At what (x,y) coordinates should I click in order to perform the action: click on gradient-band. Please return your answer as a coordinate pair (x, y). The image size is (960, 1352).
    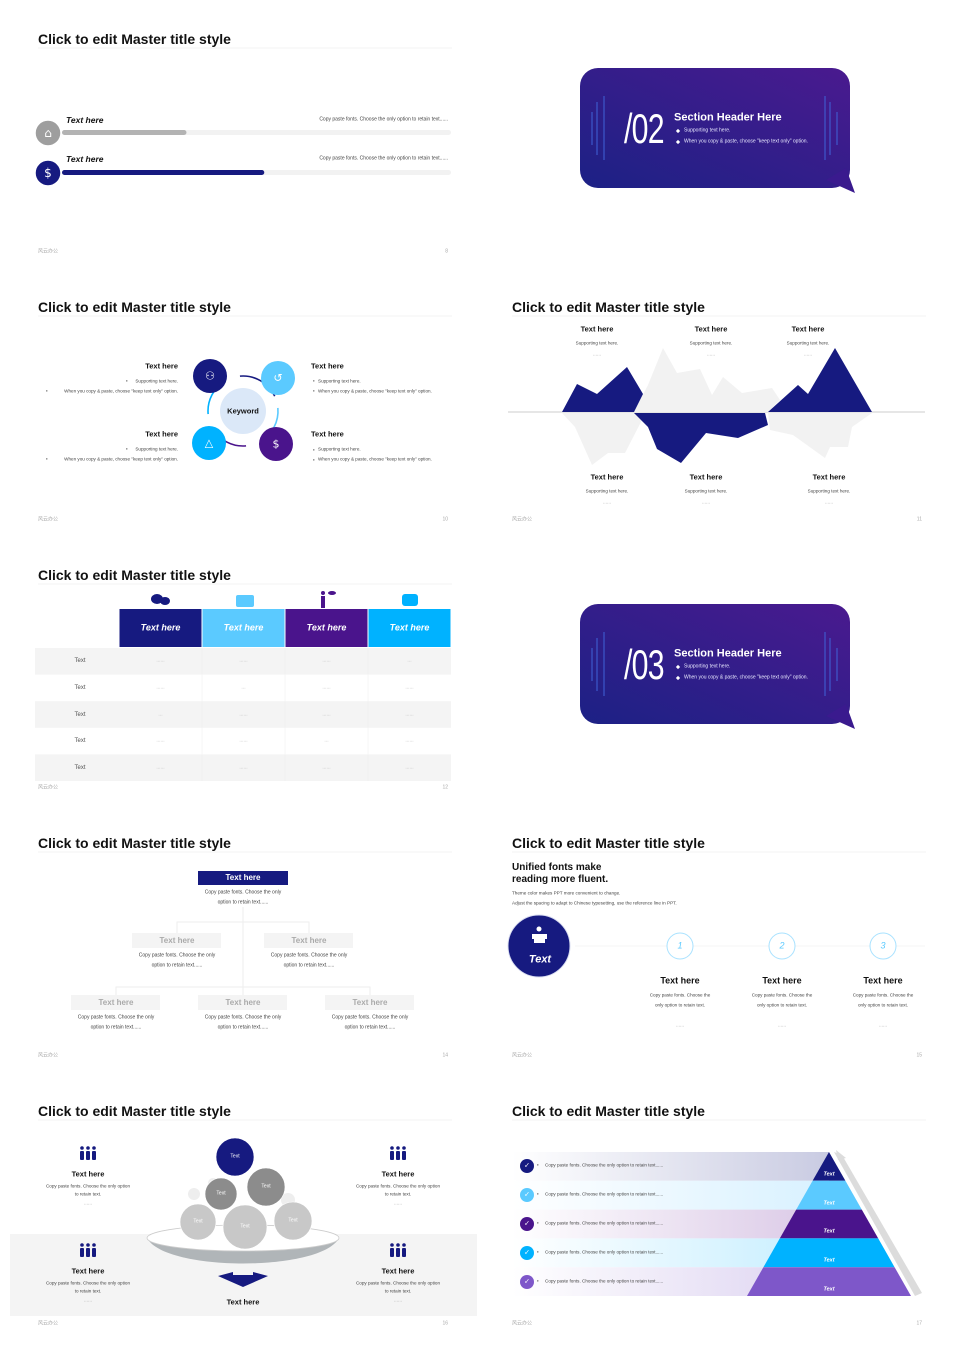
    Looking at the image, I should click on (670, 1195).